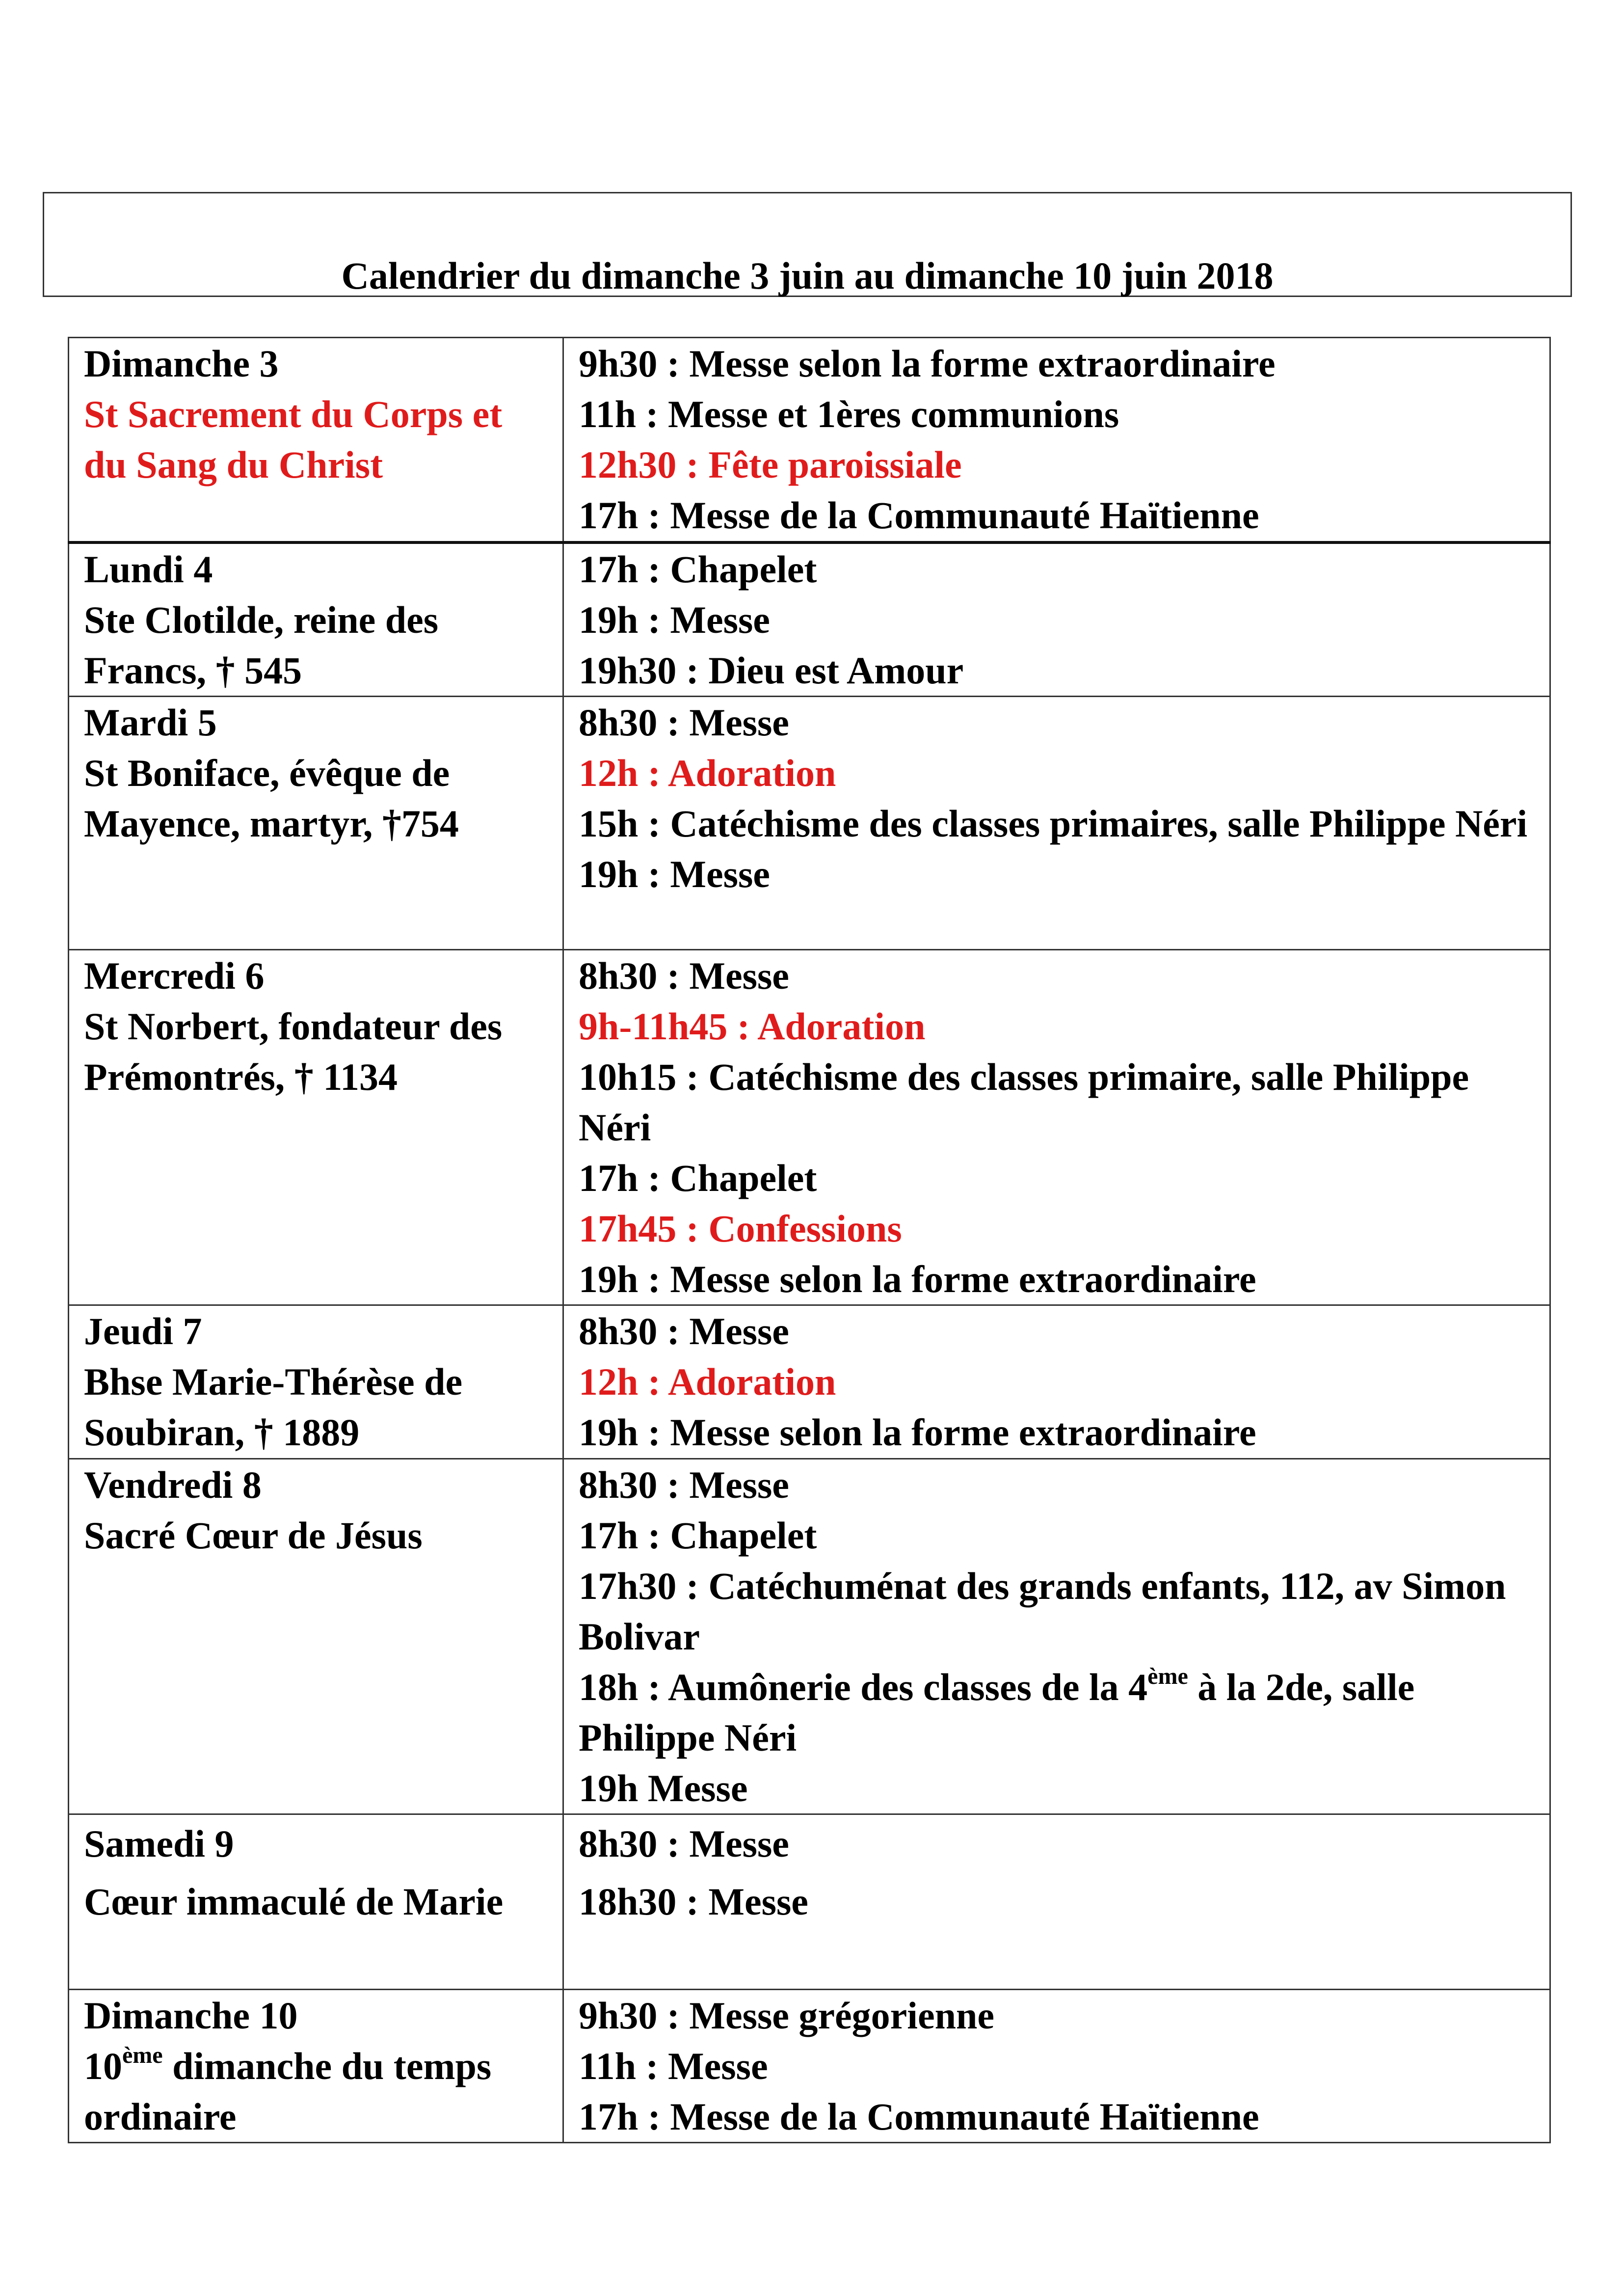 The image size is (1623, 2296). Describe the element at coordinates (191, 2015) in the screenshot. I see `day-label: Dimanche 10` at that location.